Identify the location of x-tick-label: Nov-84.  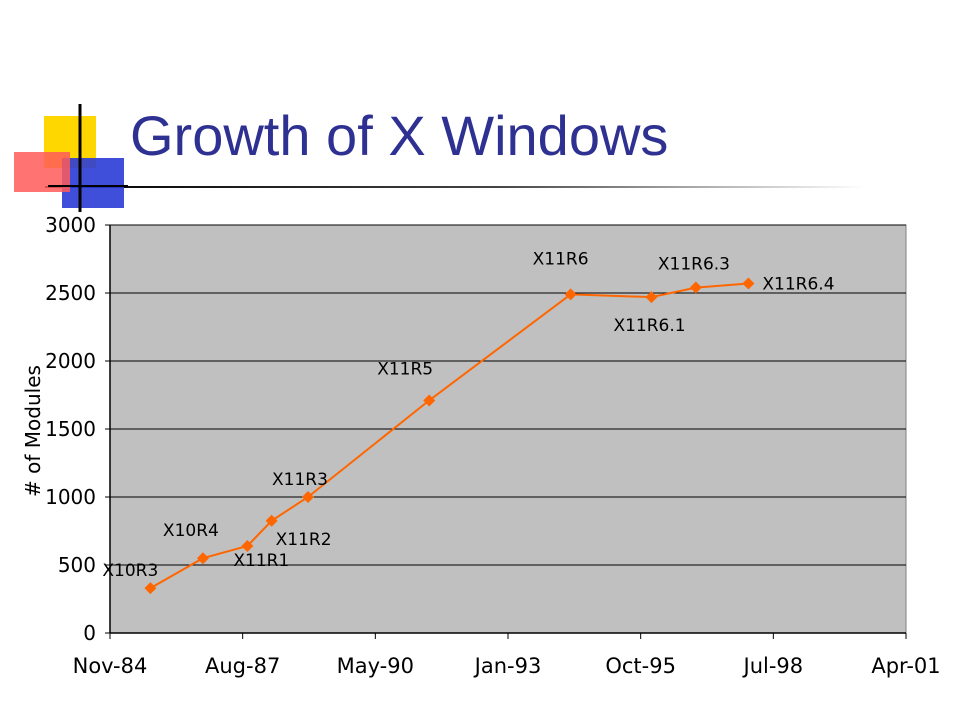
(110, 666).